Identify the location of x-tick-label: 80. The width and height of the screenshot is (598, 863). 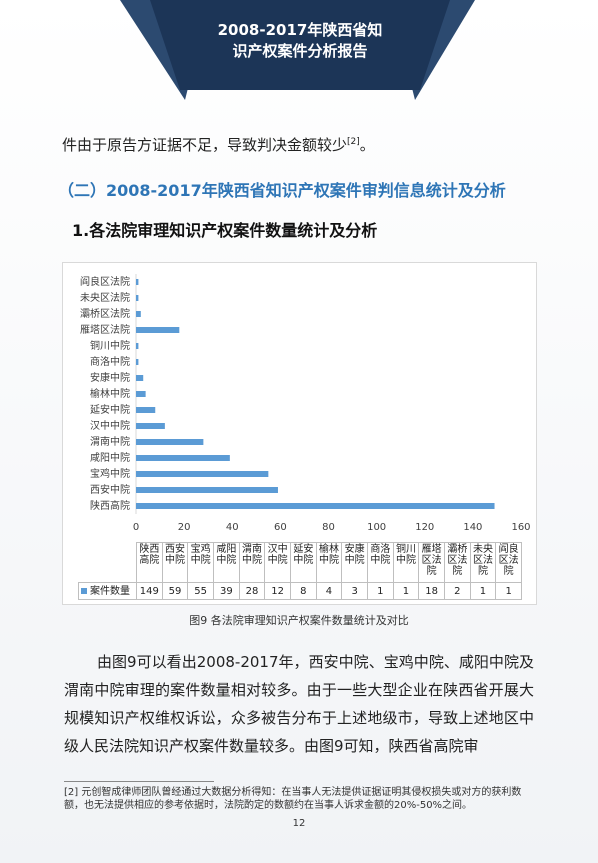
(328, 527).